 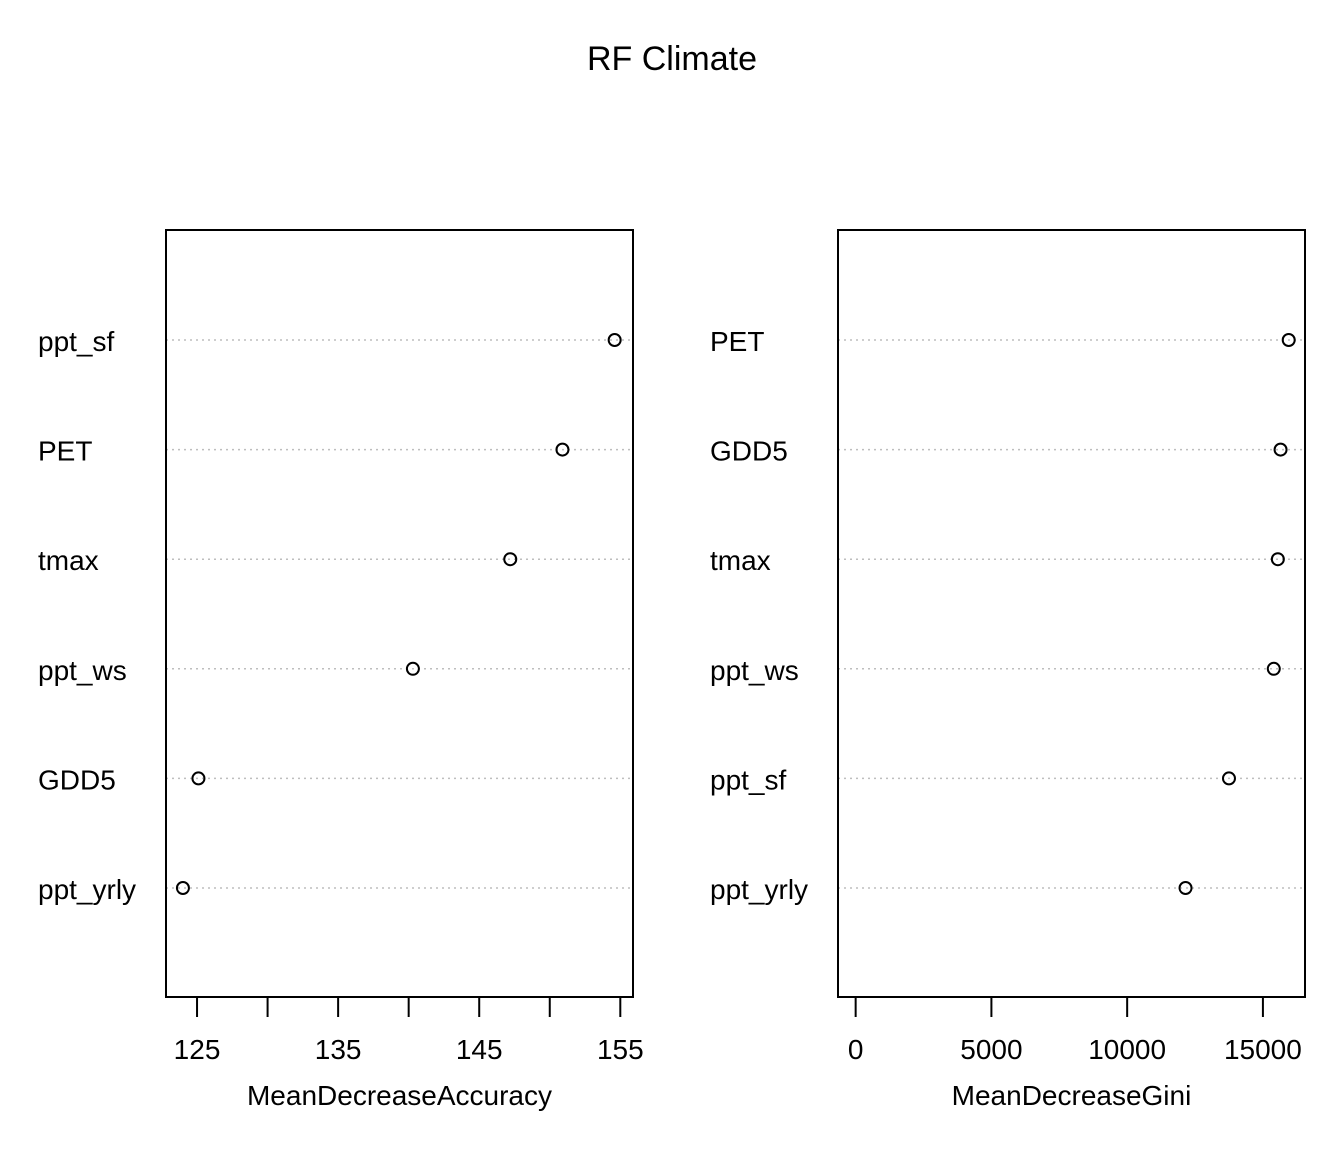 What do you see at coordinates (991, 1049) in the screenshot?
I see `x-tick-label: 5000` at bounding box center [991, 1049].